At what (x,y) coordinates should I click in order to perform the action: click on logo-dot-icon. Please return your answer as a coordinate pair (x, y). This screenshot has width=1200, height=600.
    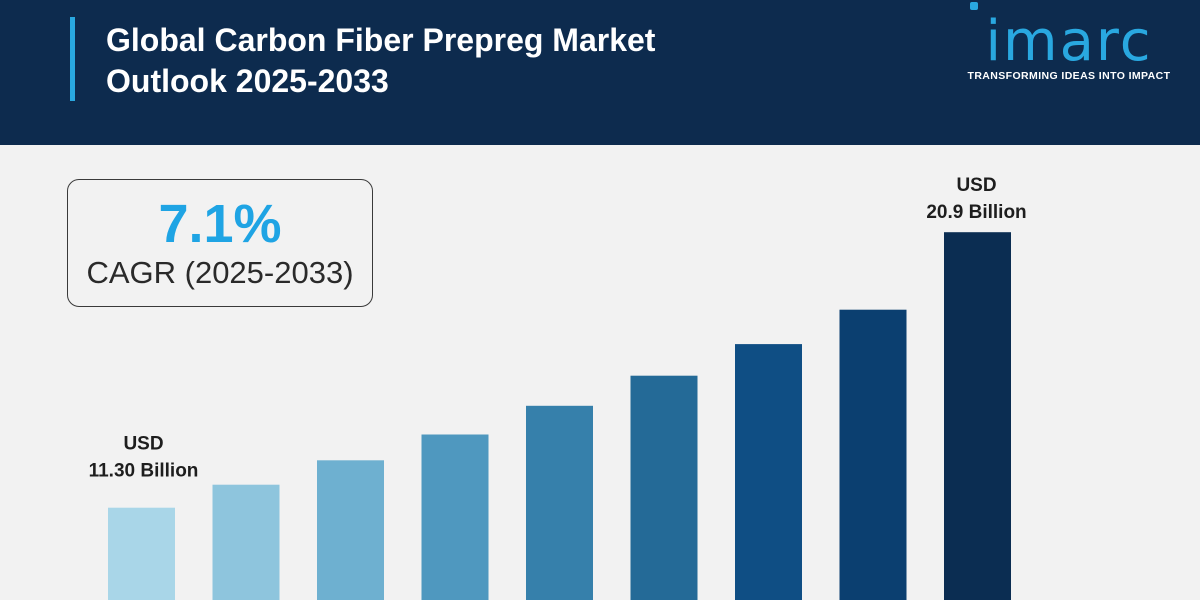
    Looking at the image, I should click on (974, 6).